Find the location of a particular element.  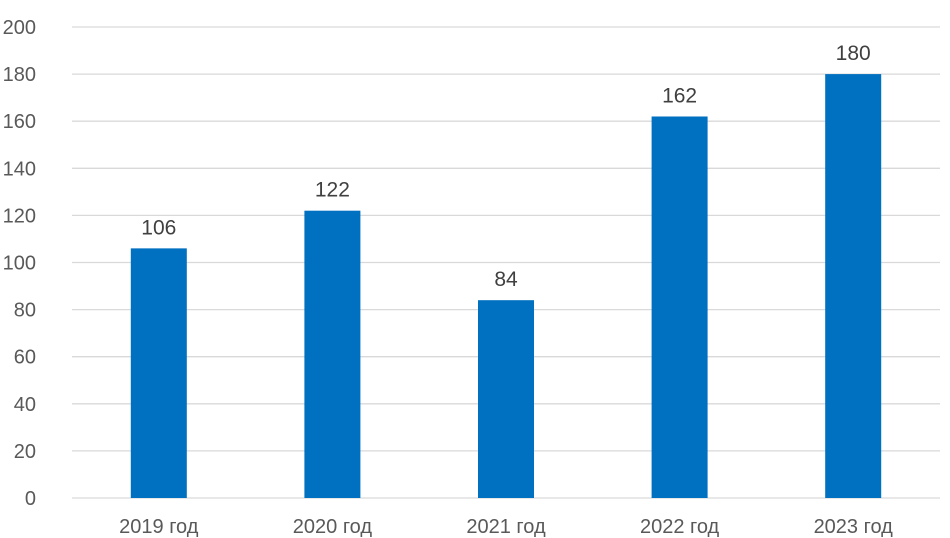

data-label: 162 is located at coordinates (679, 95).